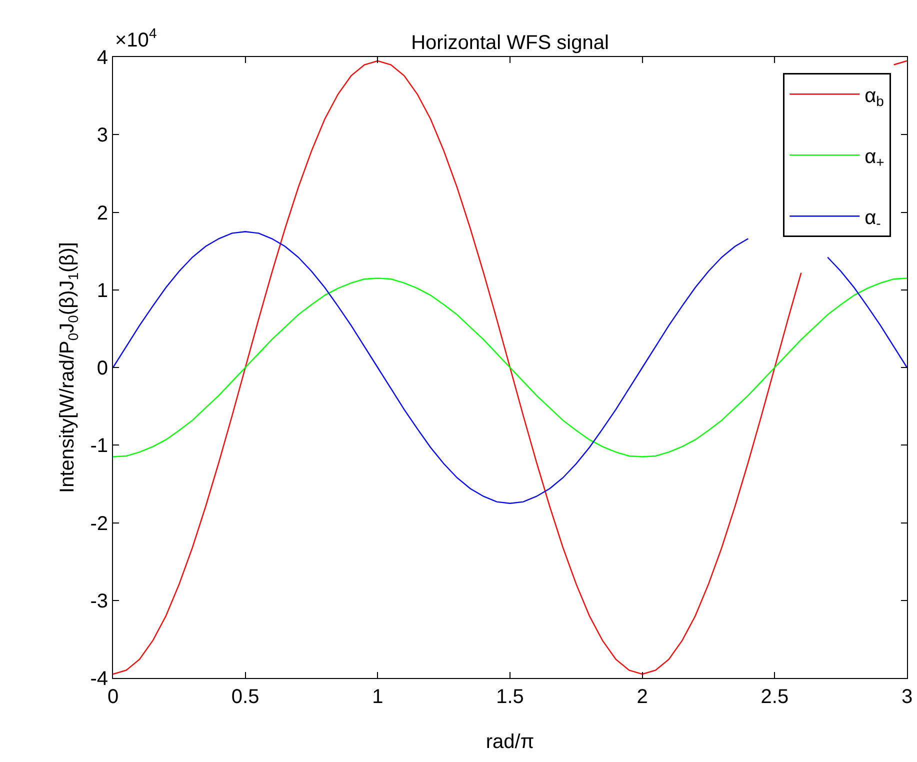 The width and height of the screenshot is (917, 762). Describe the element at coordinates (510, 742) in the screenshot. I see `x-axis-title: rad/π` at that location.